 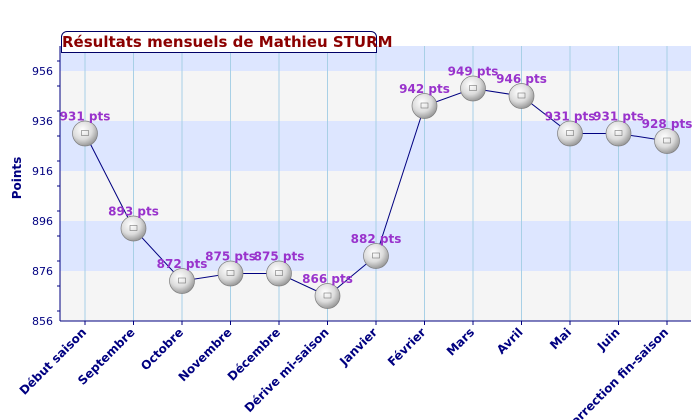 What do you see at coordinates (560, 338) in the screenshot?
I see `x-tick-label: Mai` at bounding box center [560, 338].